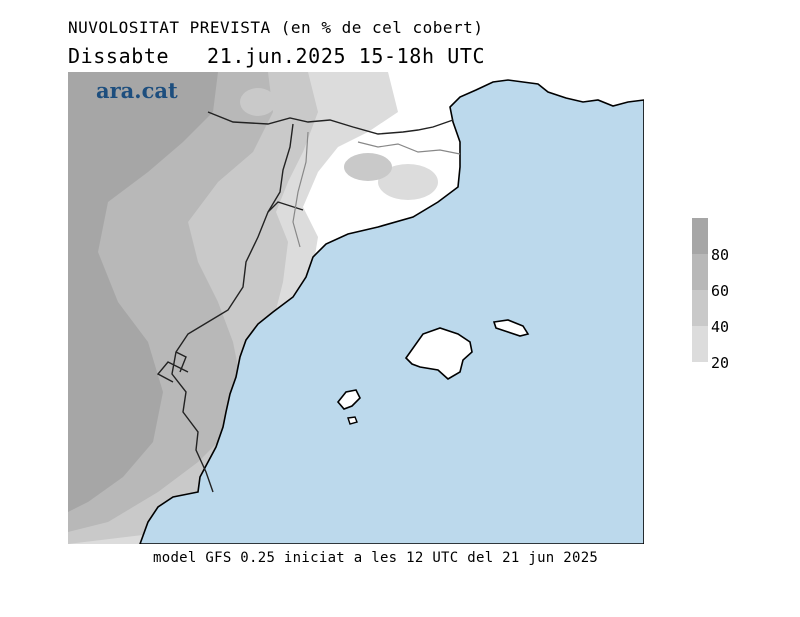 The height and width of the screenshot is (617, 800). Describe the element at coordinates (143, 292) in the screenshot. I see `cloud-zone-darkest` at that location.